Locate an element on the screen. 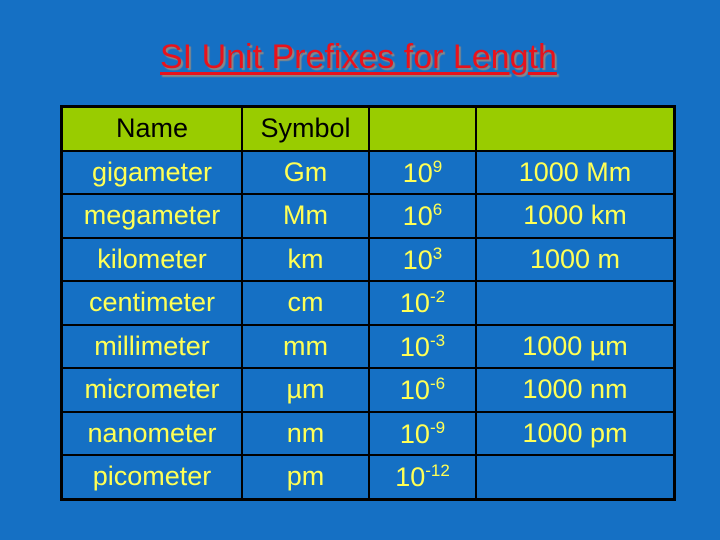 This screenshot has width=720, height=540. unit-name: millimeter is located at coordinates (151, 346).